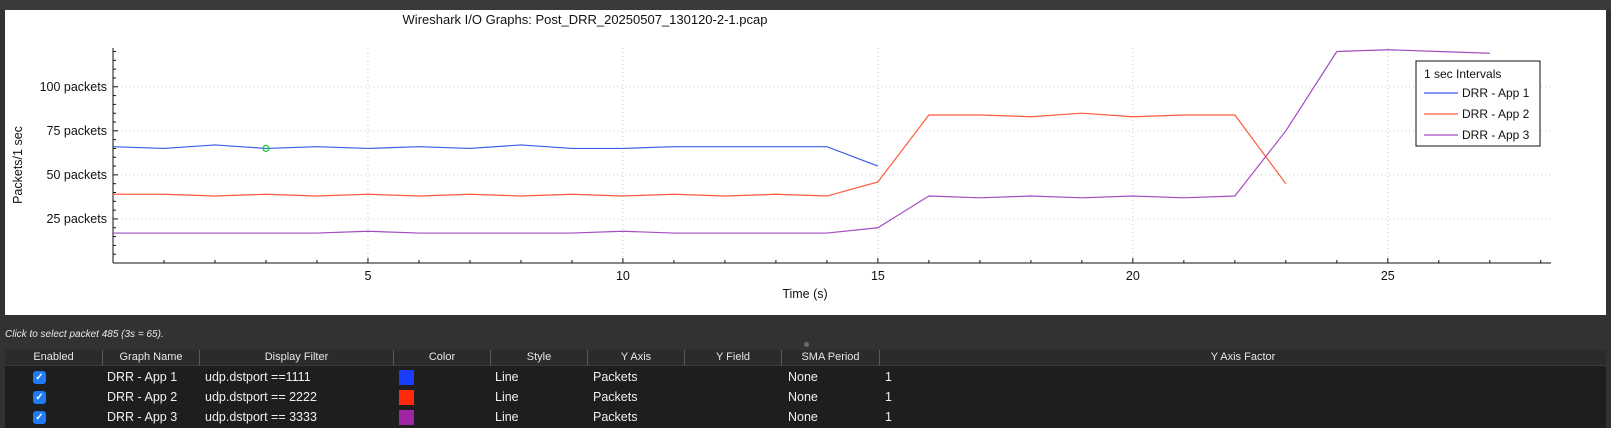 Image resolution: width=1611 pixels, height=428 pixels. I want to click on y-tick-label: 100 packets, so click(73, 87).